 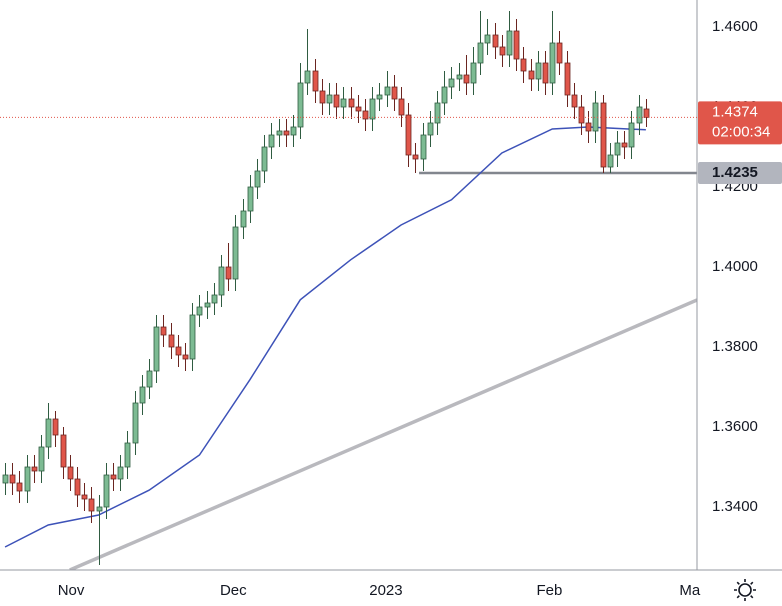 I want to click on level-box, so click(x=740, y=173).